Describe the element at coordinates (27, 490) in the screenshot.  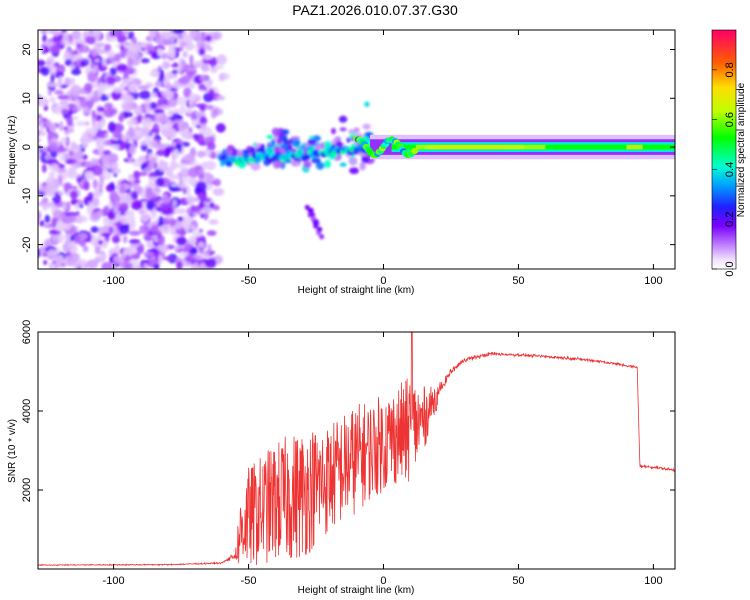
I see `y-tick-label: 2000` at that location.